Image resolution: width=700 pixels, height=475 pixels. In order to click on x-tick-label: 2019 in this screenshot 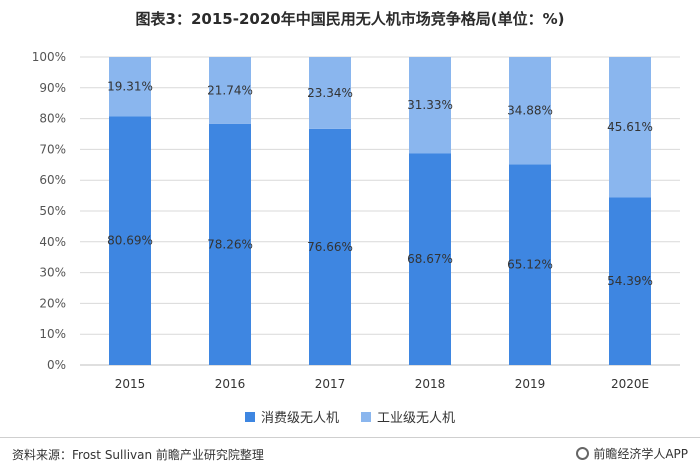, I will do `click(530, 384)`.